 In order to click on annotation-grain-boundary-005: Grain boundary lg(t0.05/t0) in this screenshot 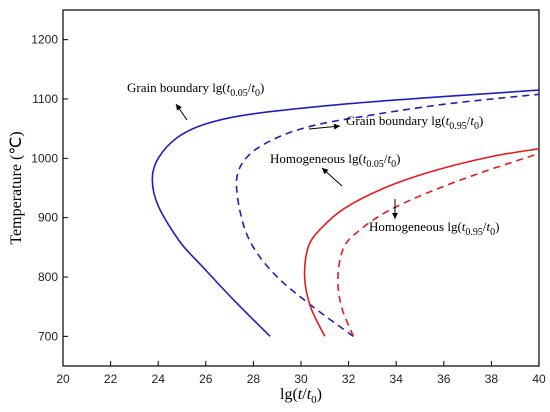, I will do `click(195, 89)`.